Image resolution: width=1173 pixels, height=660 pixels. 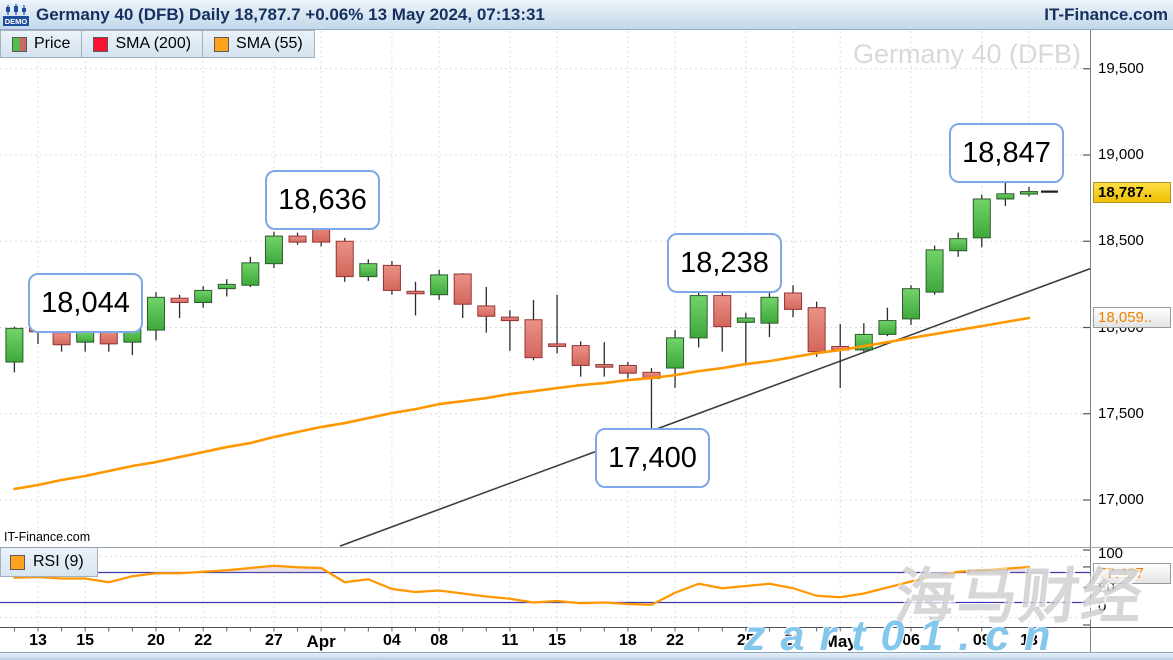 What do you see at coordinates (586, 627) in the screenshot?
I see `xaxis-separator` at bounding box center [586, 627].